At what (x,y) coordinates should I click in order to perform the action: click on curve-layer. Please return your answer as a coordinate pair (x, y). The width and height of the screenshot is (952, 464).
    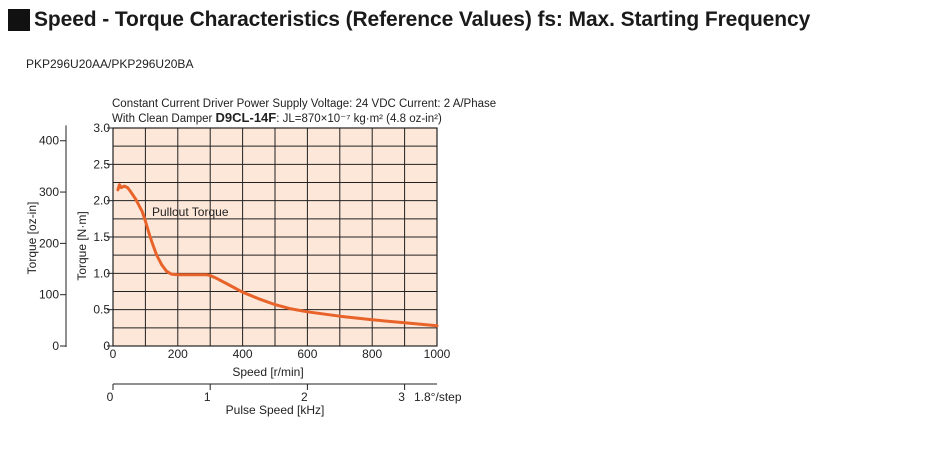
    Looking at the image, I should click on (277, 255).